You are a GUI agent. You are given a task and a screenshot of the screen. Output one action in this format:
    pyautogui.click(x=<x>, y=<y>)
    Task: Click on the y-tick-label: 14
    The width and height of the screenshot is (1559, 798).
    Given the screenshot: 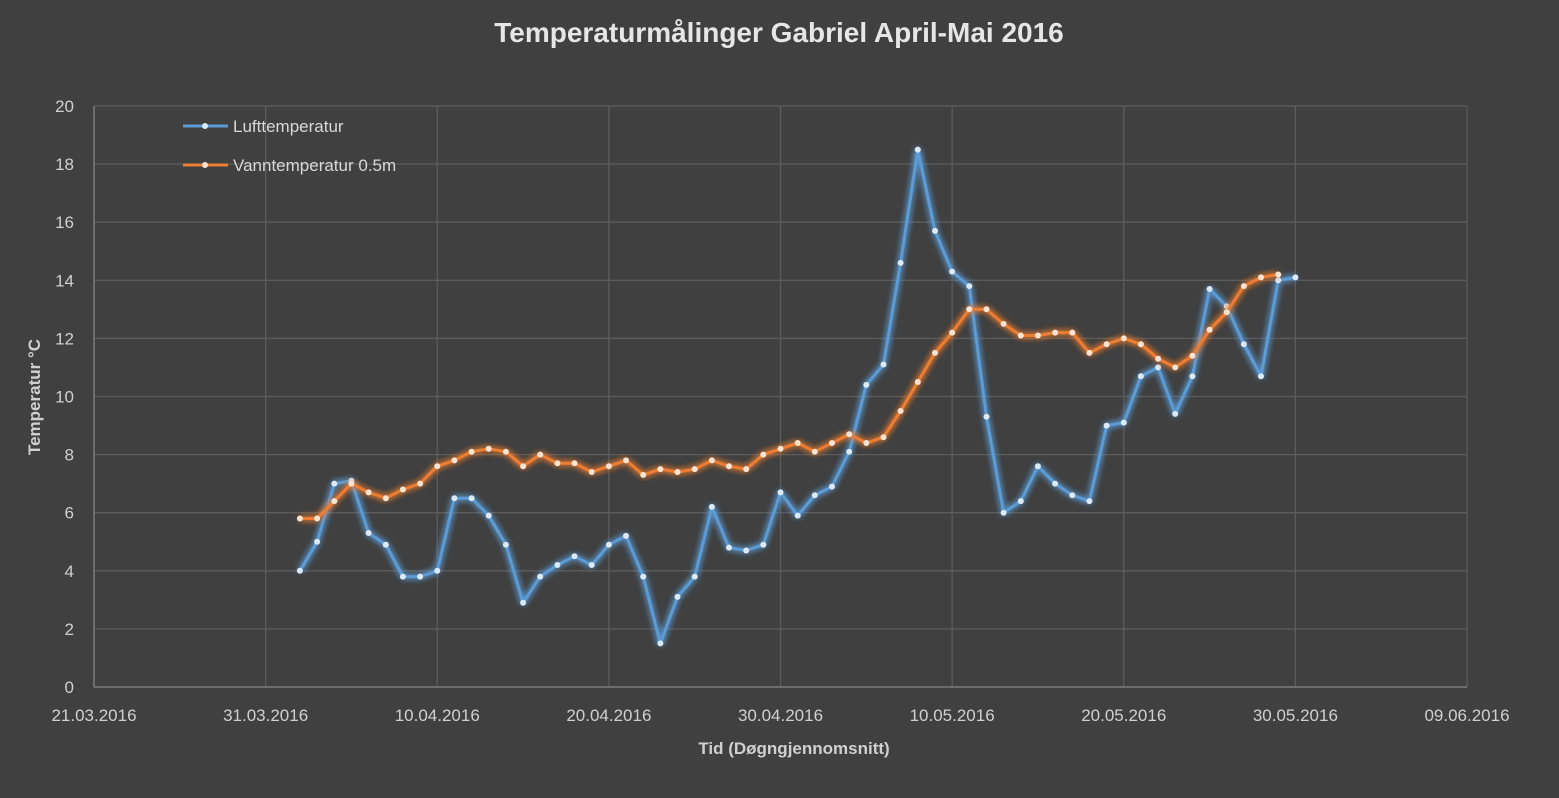 What is the action you would take?
    pyautogui.click(x=64, y=280)
    